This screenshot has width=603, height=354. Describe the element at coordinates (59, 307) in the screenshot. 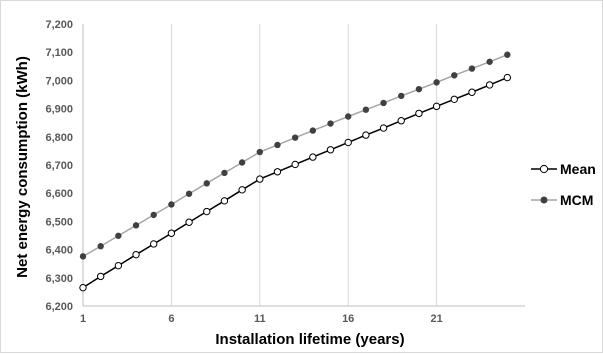

I see `y-tick-label: 6,200` at that location.